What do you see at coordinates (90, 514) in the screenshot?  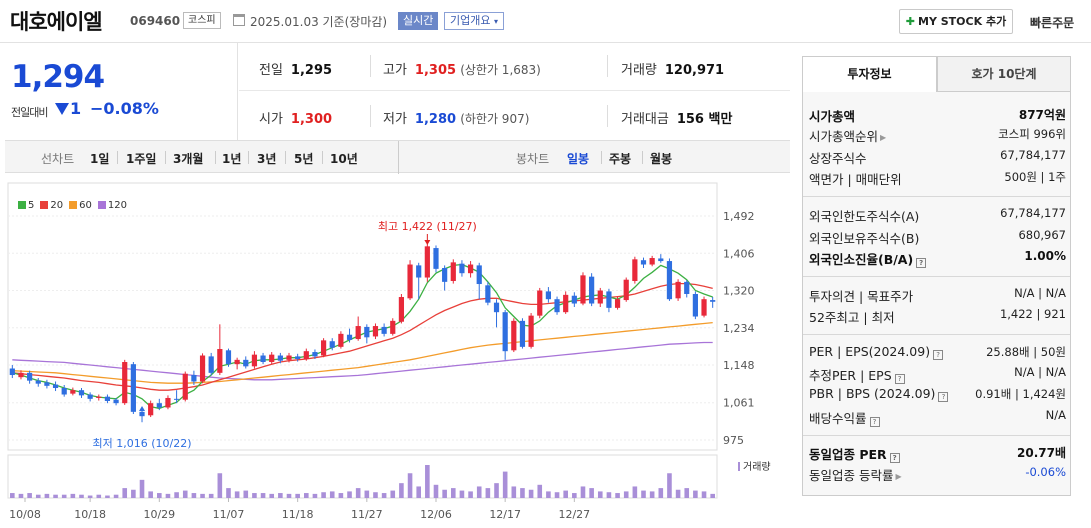 I see `x-tick-label: 10/18` at bounding box center [90, 514].